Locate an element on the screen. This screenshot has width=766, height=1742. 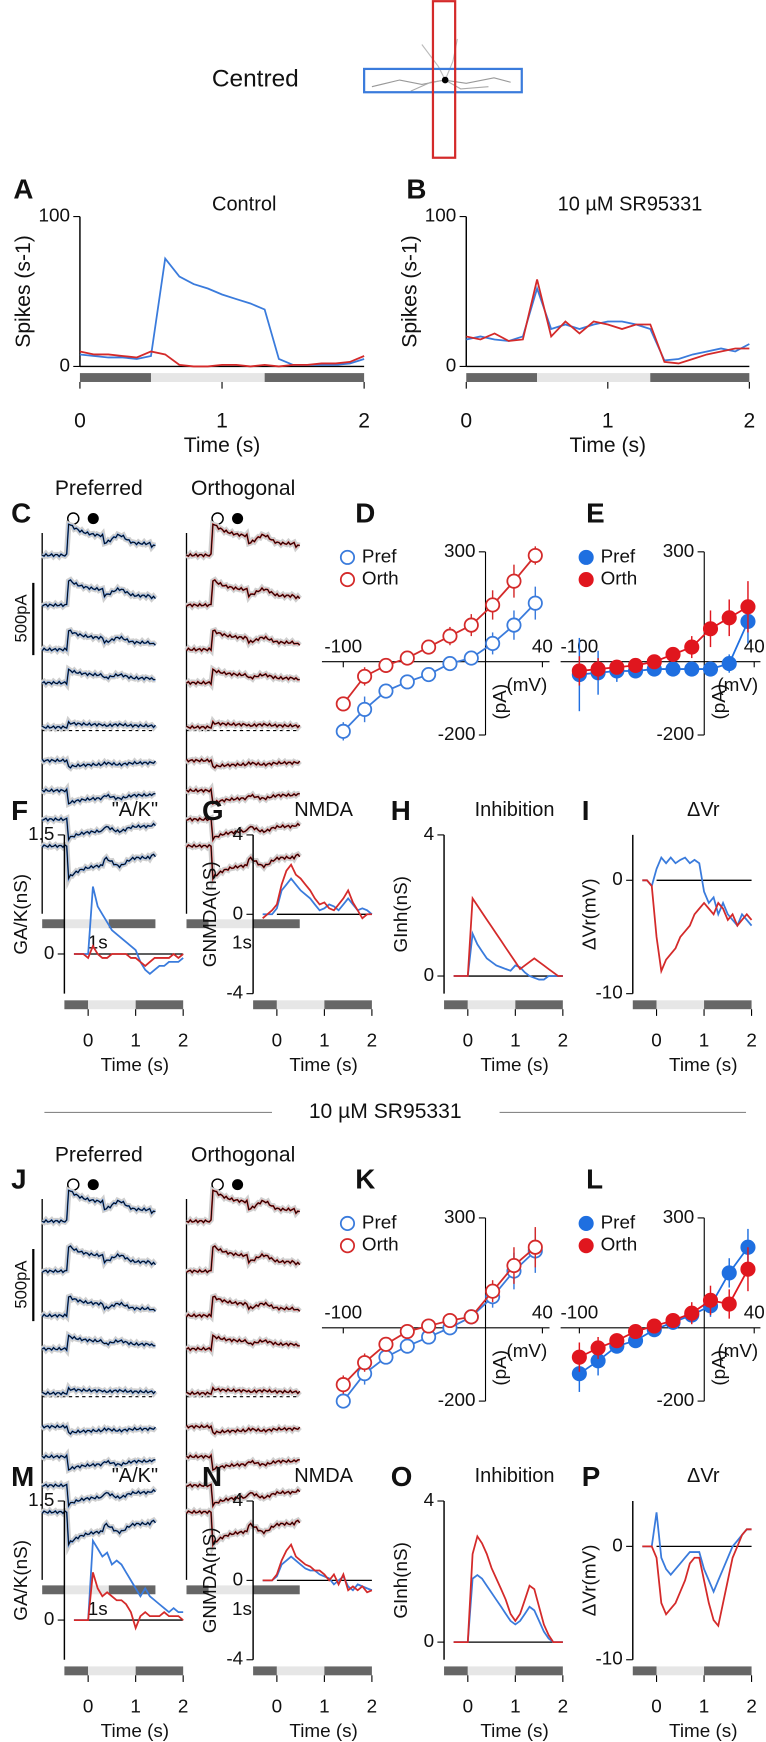
bar-horizontal is located at coordinates (443, 80).